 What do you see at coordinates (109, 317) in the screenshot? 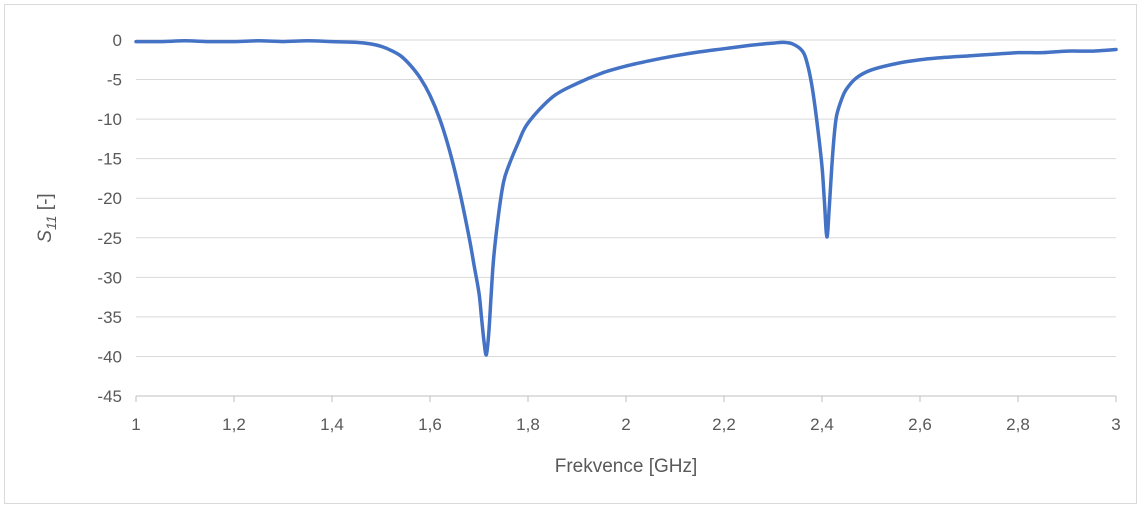
I see `y-tick-label: -35` at bounding box center [109, 317].